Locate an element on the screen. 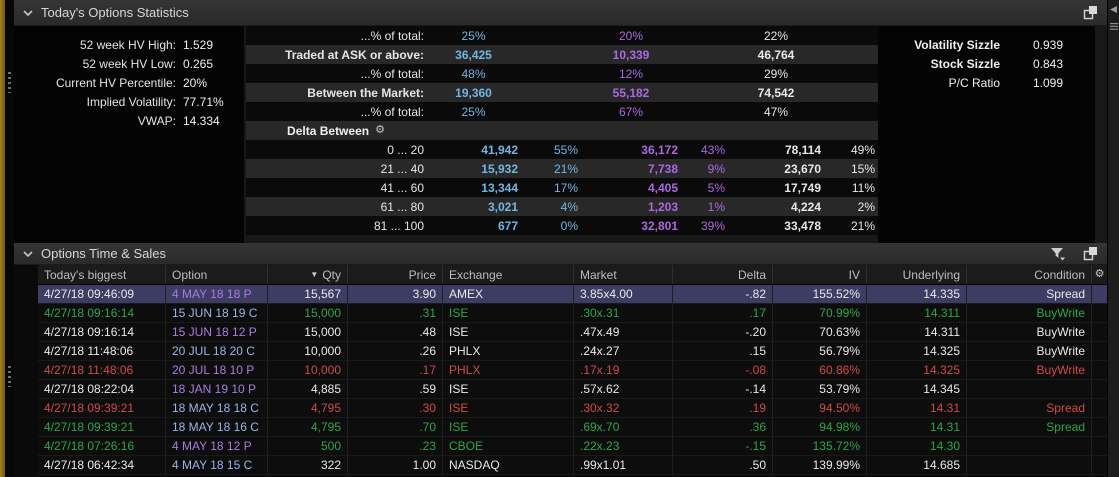  cell-iv: 70.63% is located at coordinates (820, 332).